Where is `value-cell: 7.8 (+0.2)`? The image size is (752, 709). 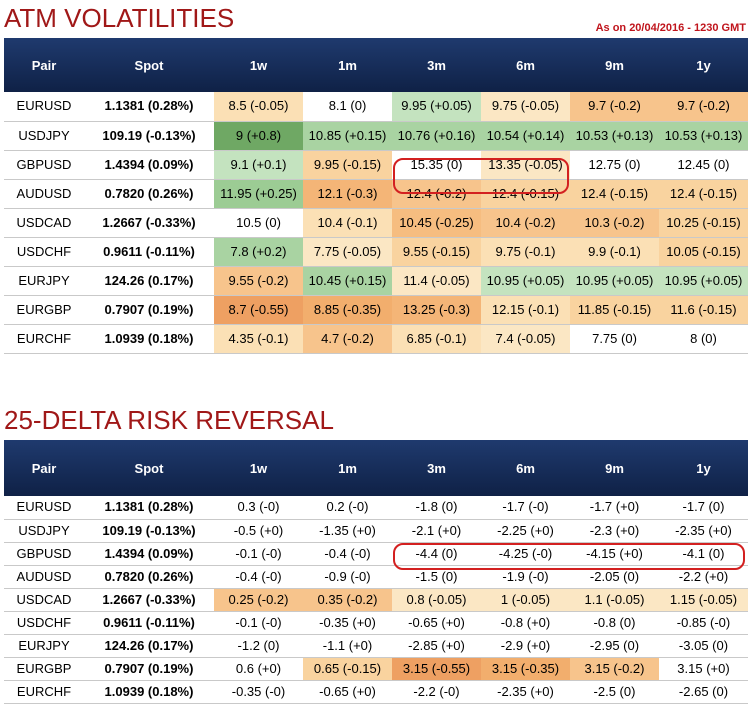
value-cell: 7.8 (+0.2) is located at coordinates (258, 252).